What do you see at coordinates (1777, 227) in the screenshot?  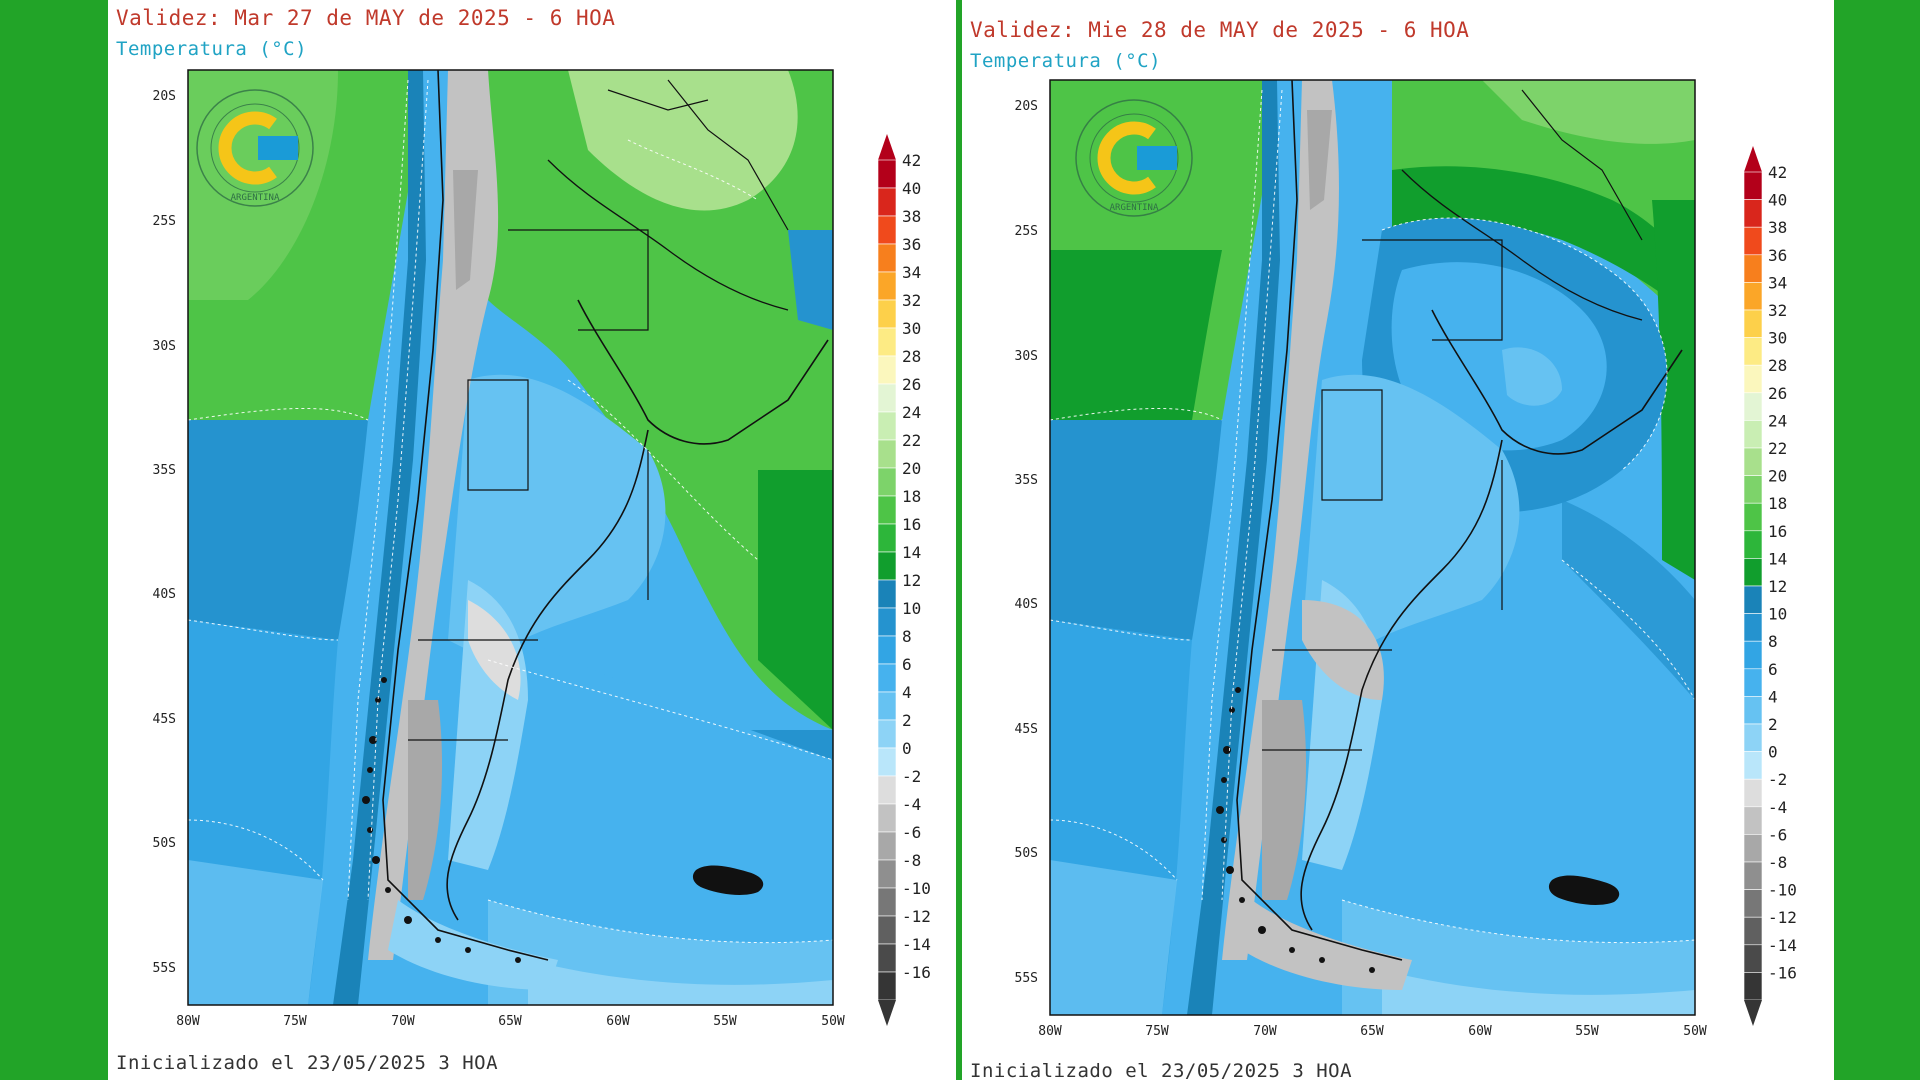 I see `colorbar-label: 38` at bounding box center [1777, 227].